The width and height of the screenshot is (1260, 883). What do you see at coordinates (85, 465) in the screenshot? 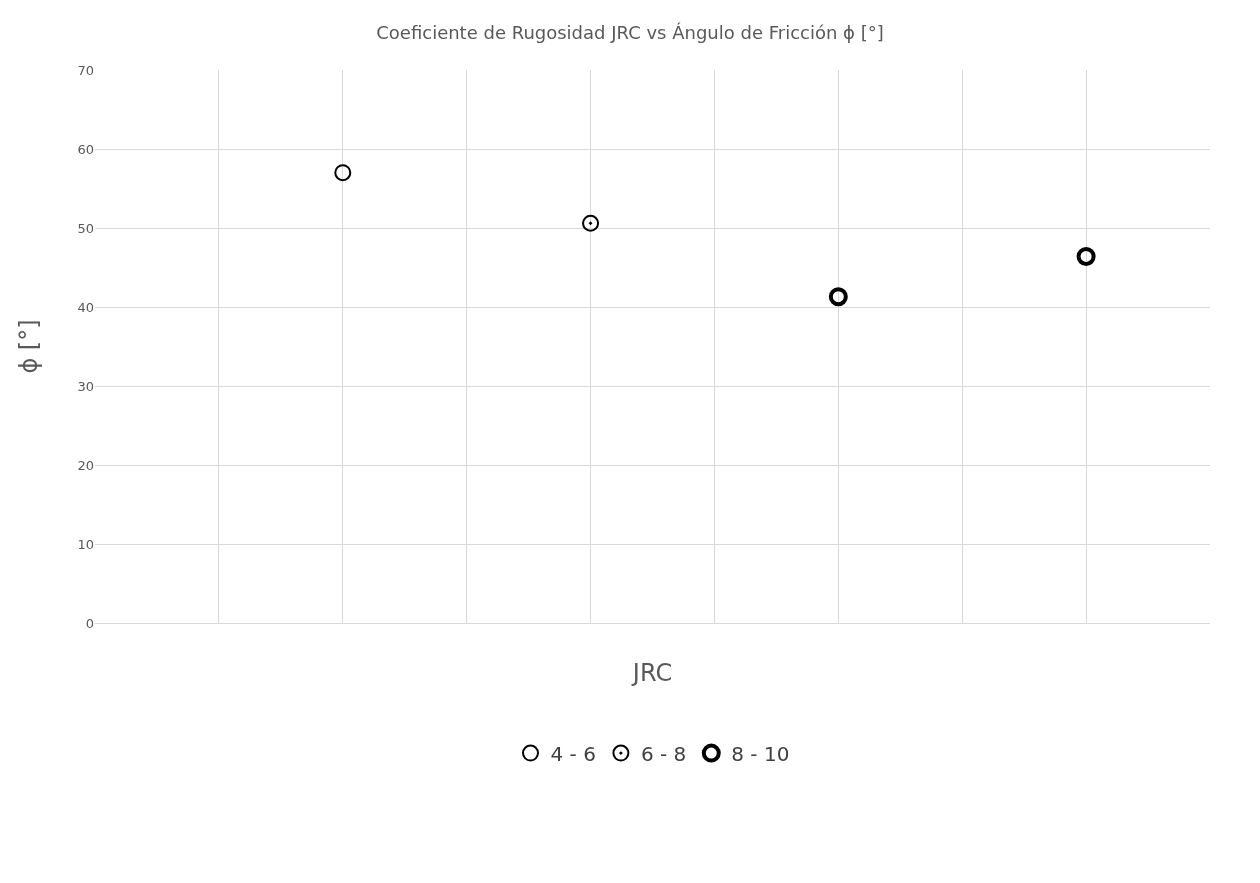
I see `y-tick-label: 20` at bounding box center [85, 465].